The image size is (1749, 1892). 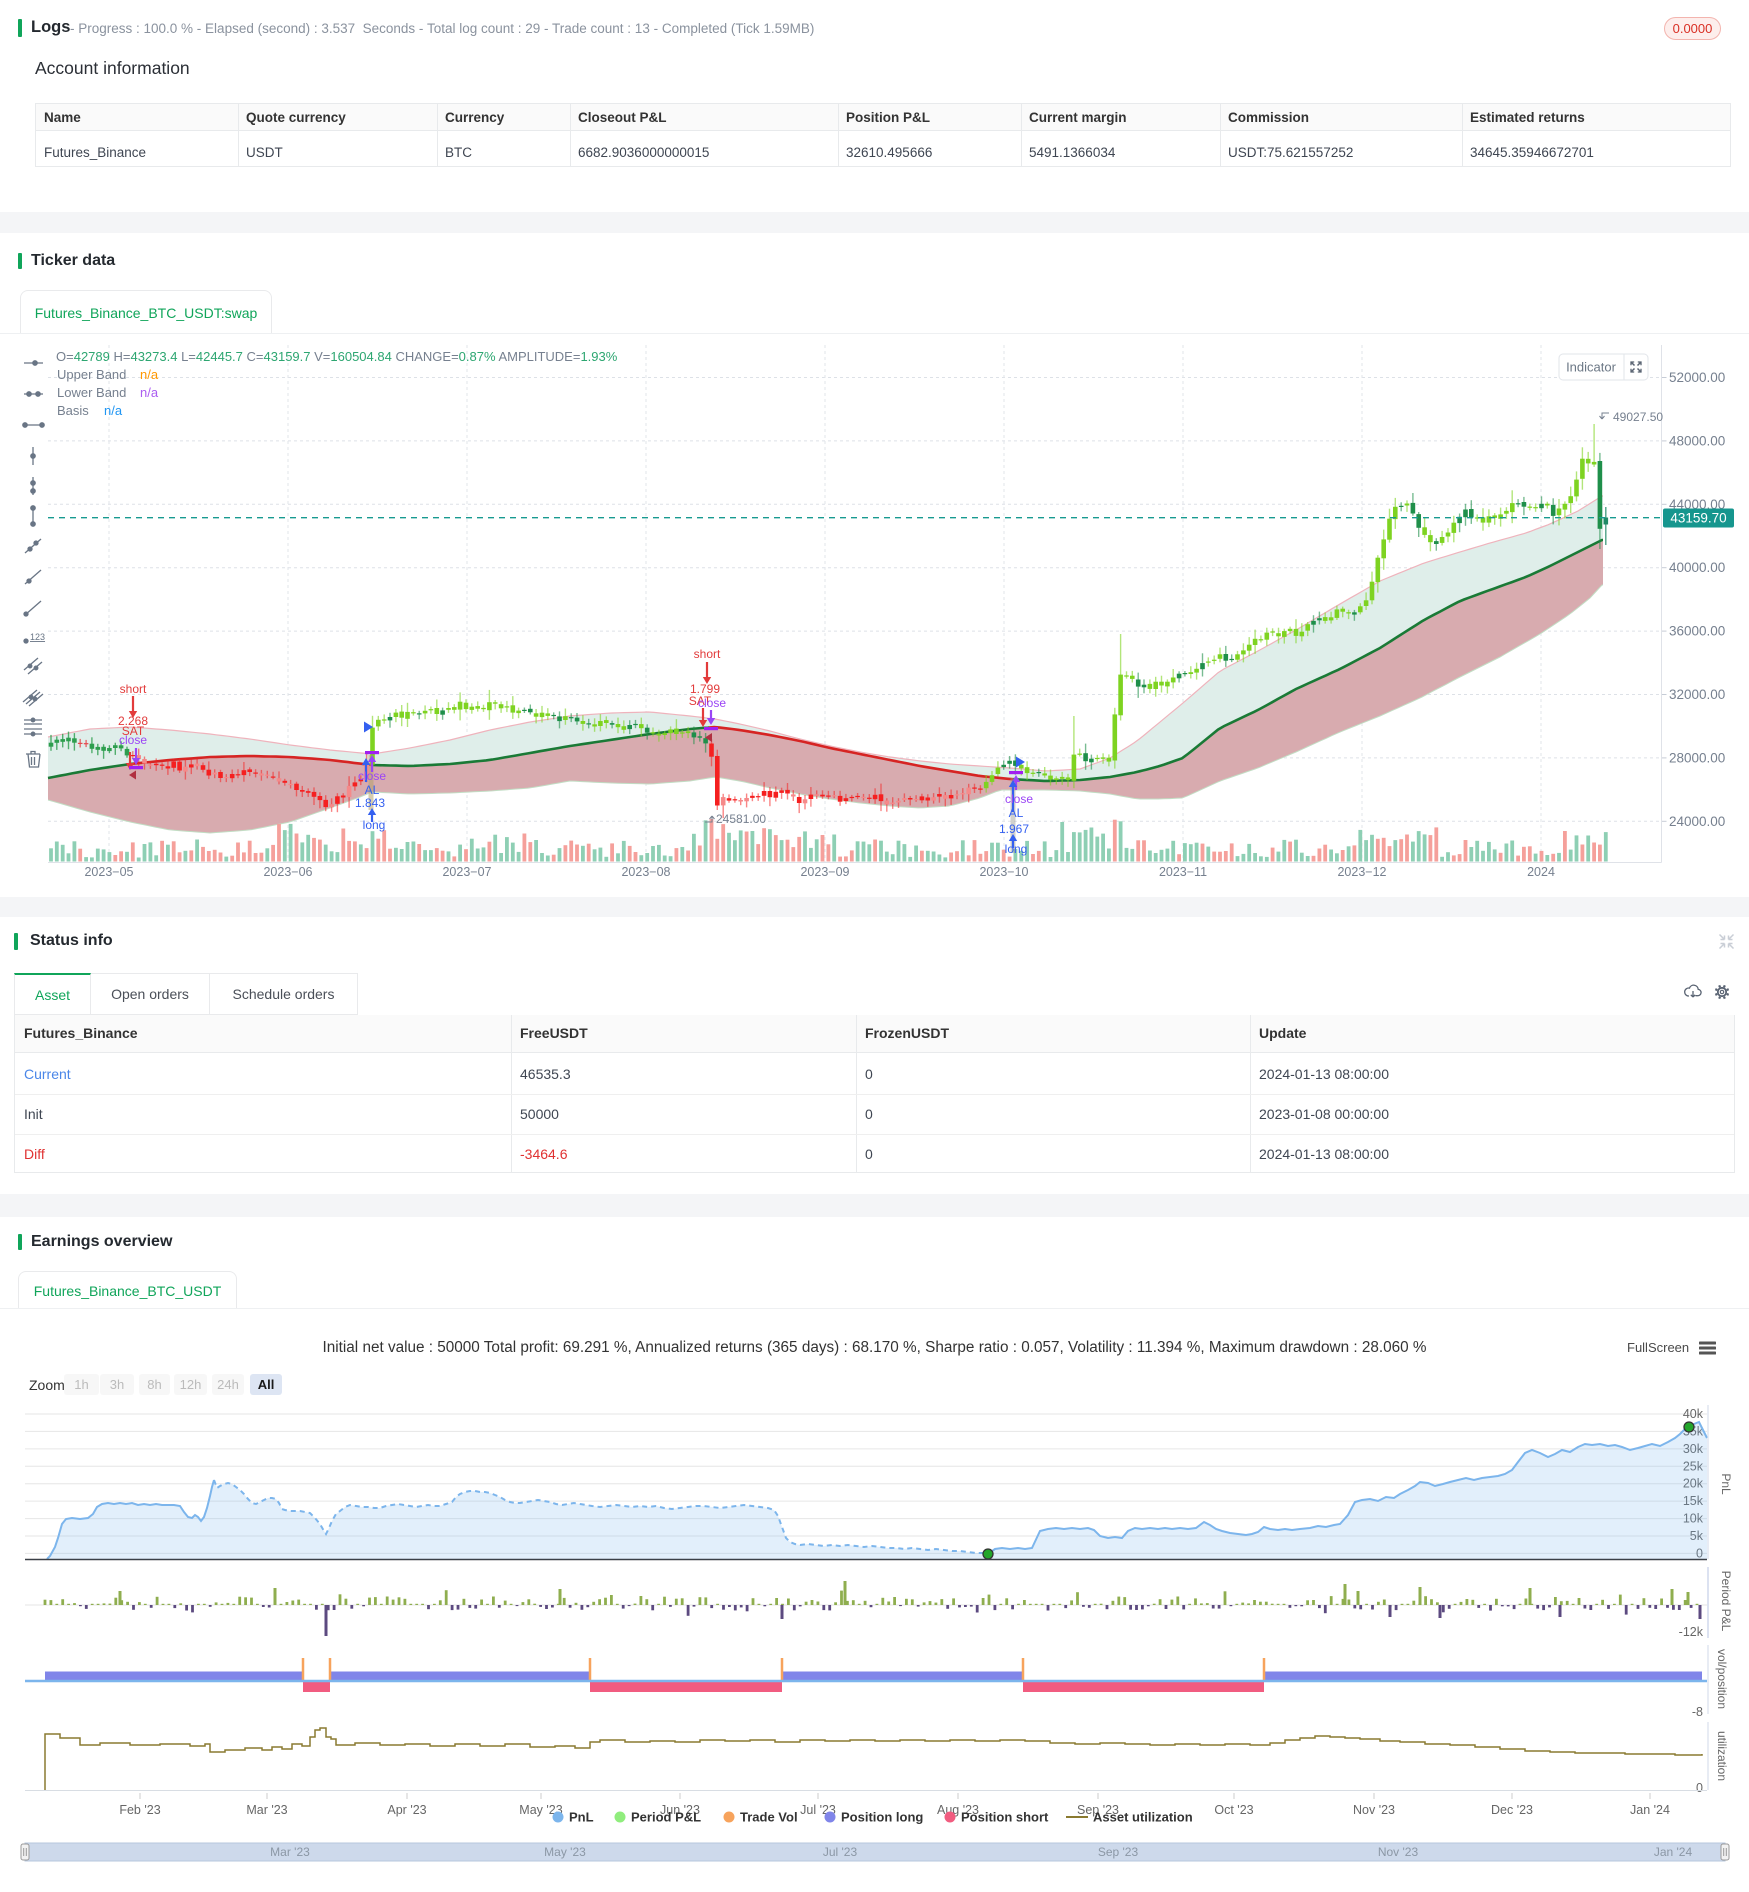 I want to click on svg-text: 48000.00, so click(x=1697, y=440).